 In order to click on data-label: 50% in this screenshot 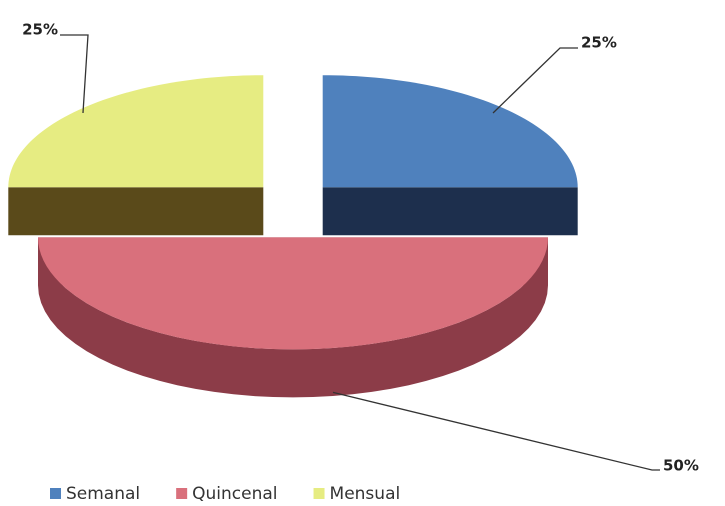, I will do `click(681, 466)`.